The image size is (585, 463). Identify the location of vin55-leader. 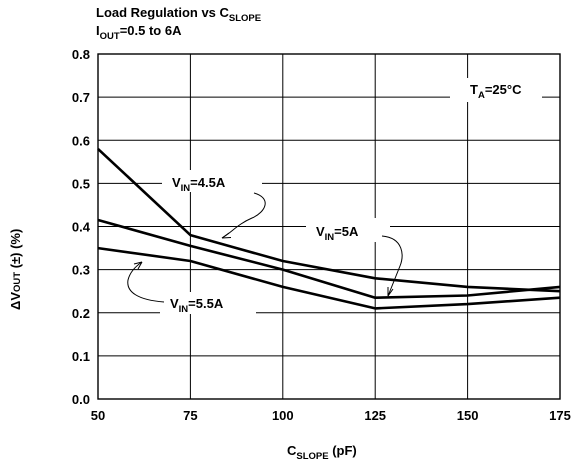
(146, 282).